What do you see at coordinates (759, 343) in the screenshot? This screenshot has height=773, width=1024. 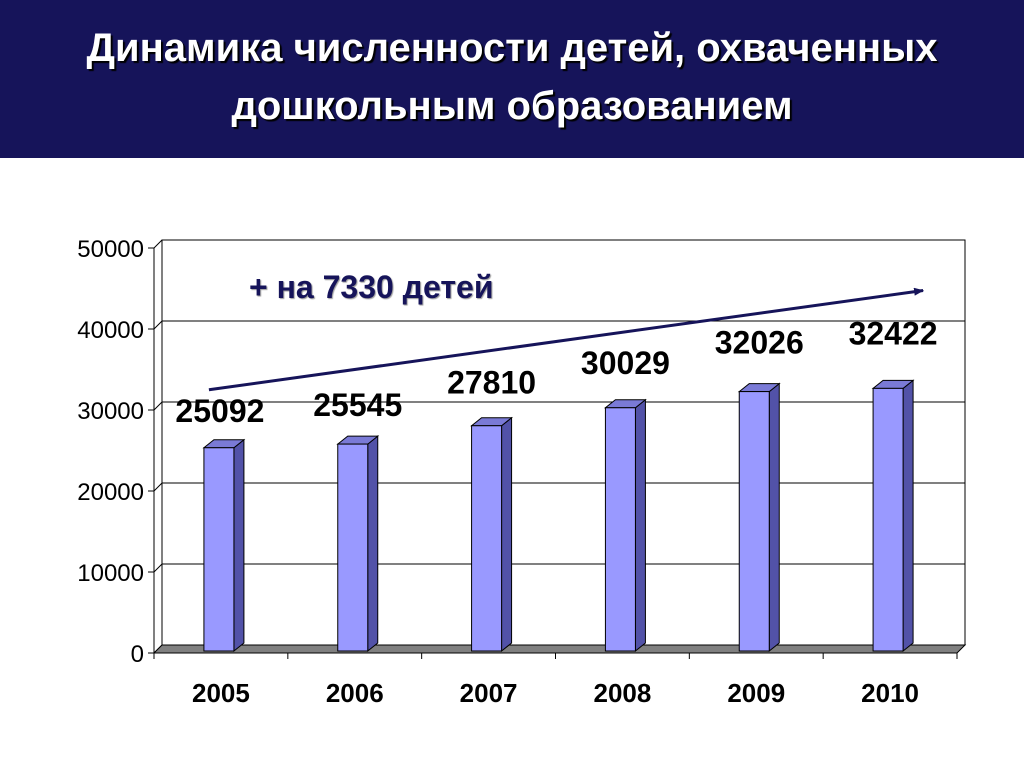 I see `data-label-2009: 32026` at bounding box center [759, 343].